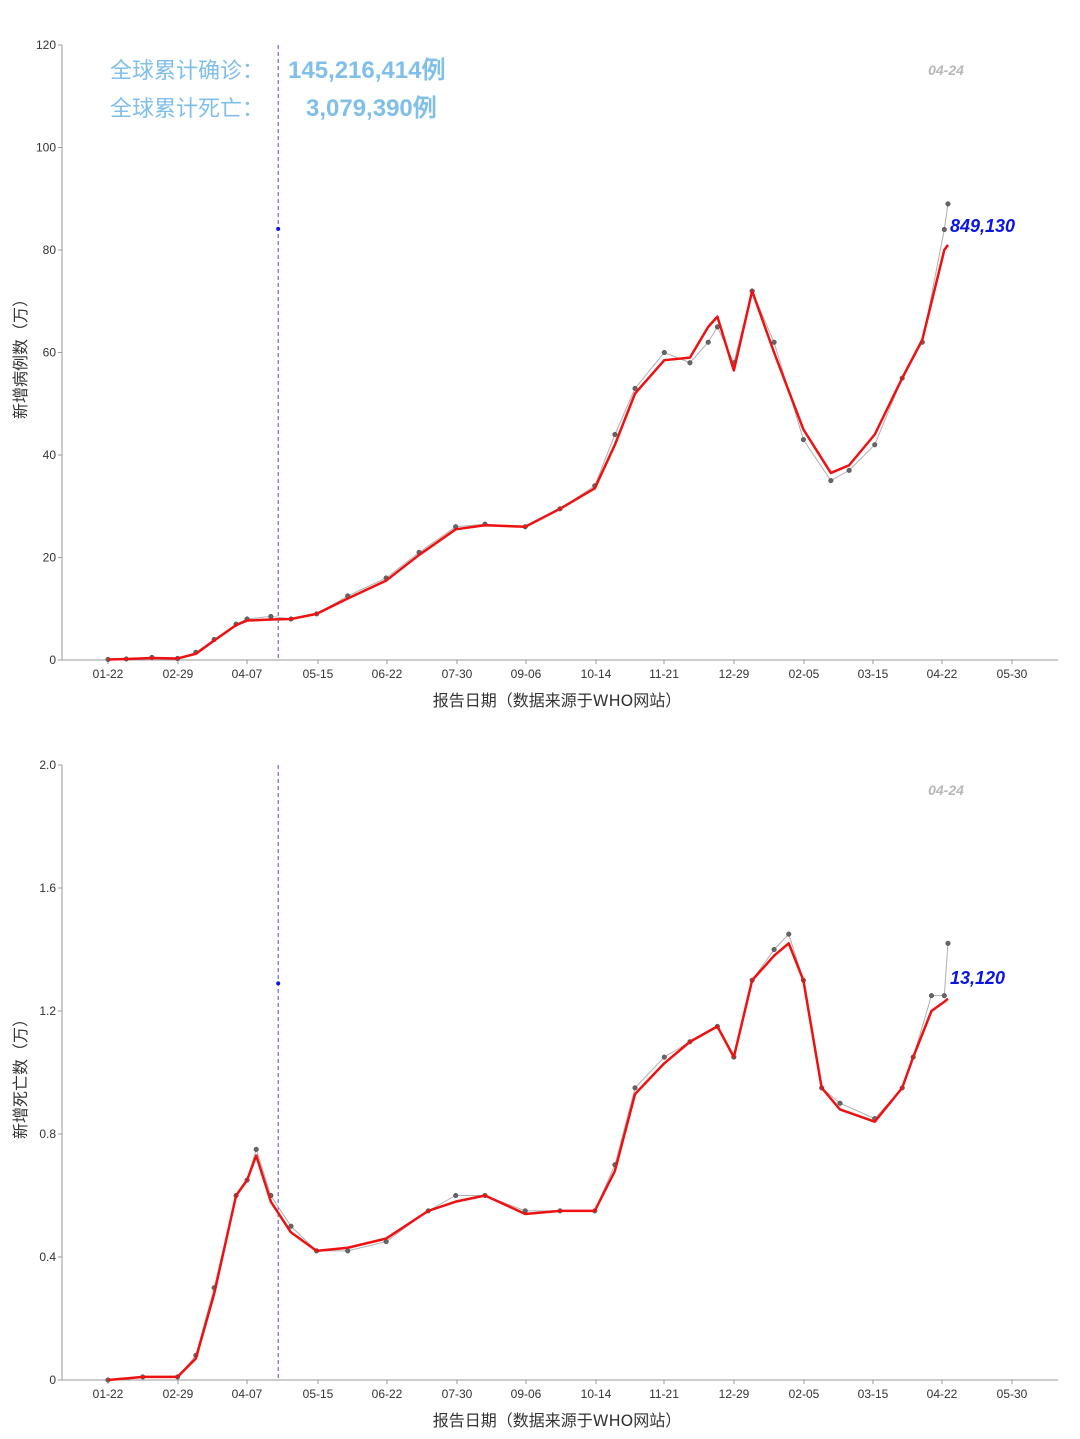  Describe the element at coordinates (873, 1394) in the screenshot. I see `chart2-x-tick-label: 03-15` at that location.